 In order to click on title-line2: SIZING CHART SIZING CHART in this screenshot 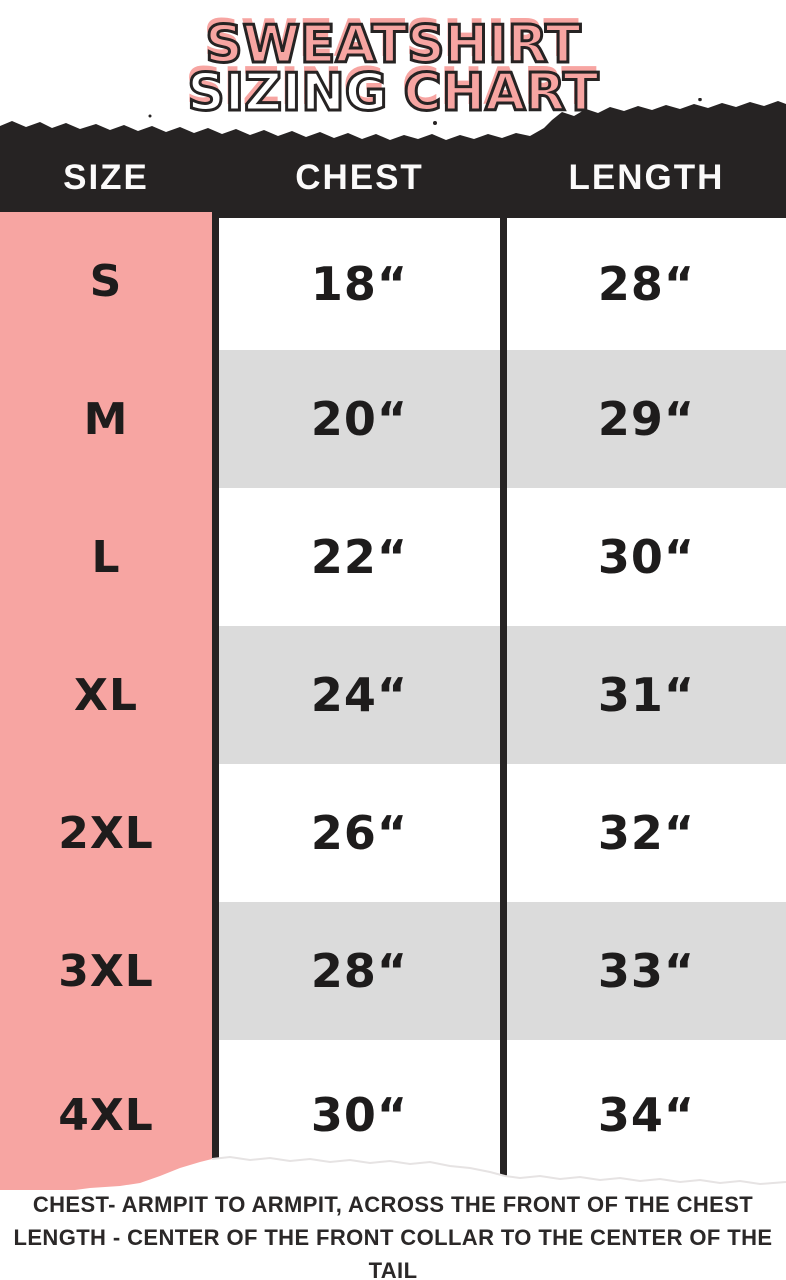, I will do `click(392, 88)`.